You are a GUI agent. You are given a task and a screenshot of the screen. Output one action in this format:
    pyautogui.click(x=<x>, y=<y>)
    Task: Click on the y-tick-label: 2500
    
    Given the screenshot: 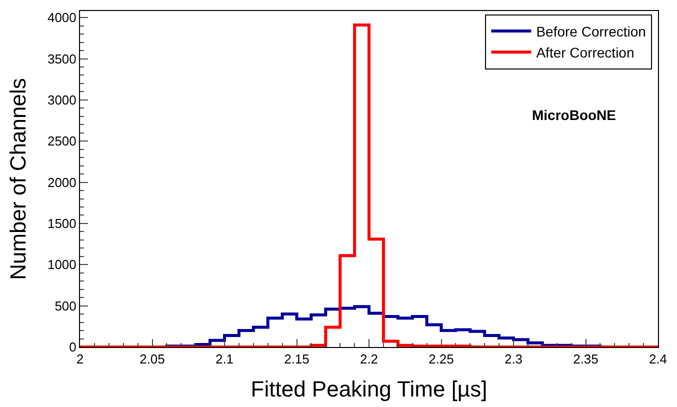 What is the action you would take?
    pyautogui.click(x=61, y=141)
    